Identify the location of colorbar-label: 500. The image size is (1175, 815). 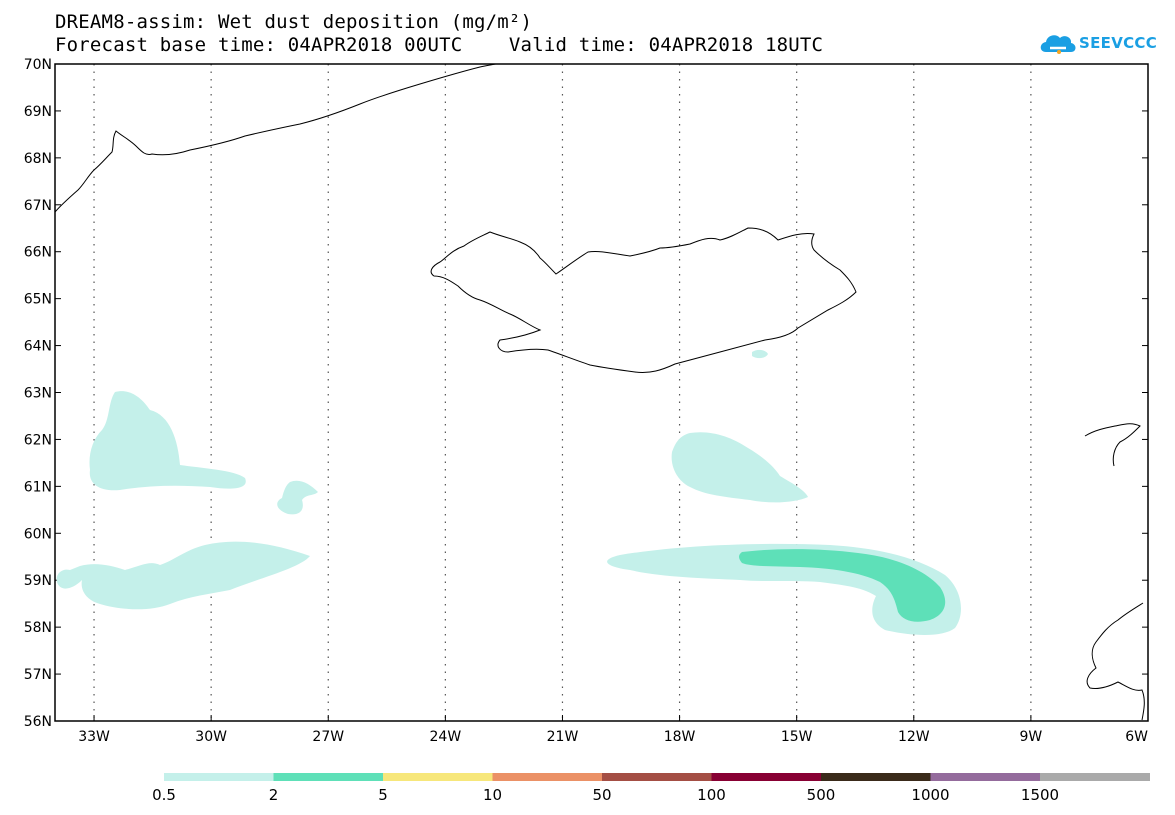
(821, 795).